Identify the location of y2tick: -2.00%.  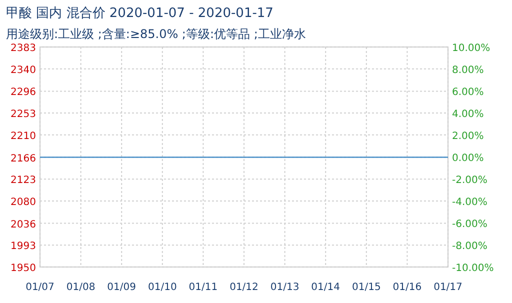
(470, 180).